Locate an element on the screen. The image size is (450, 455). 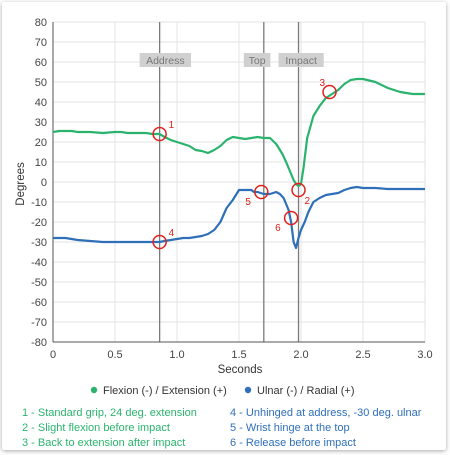
x-tick-label: 0 is located at coordinates (53, 355).